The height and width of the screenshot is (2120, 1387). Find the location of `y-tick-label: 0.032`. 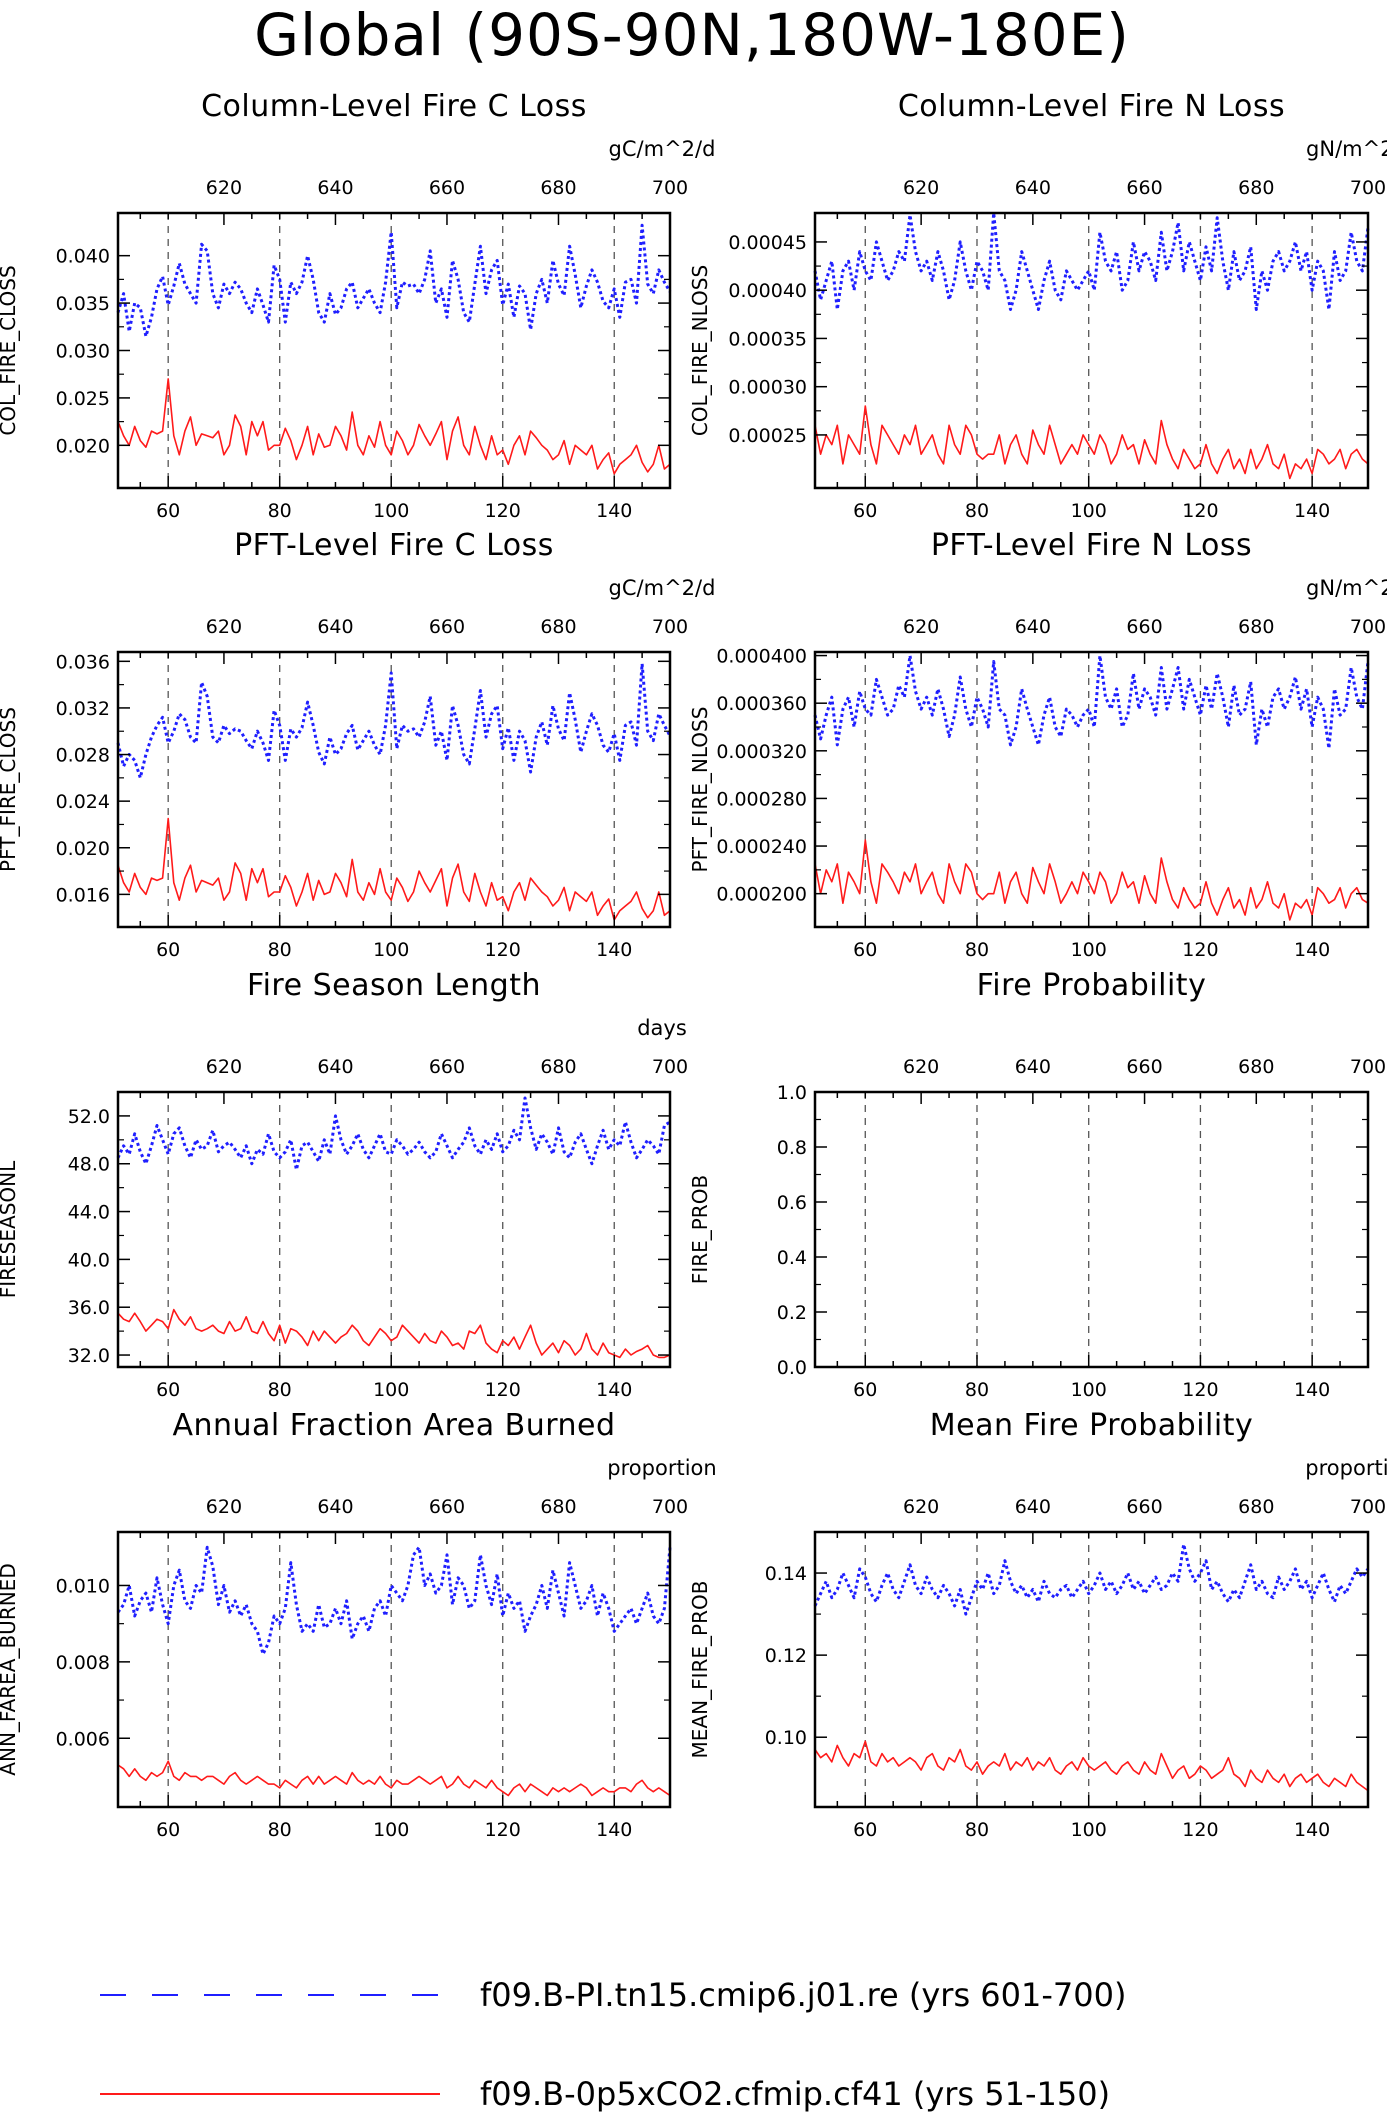

y-tick-label: 0.032 is located at coordinates (83, 709).